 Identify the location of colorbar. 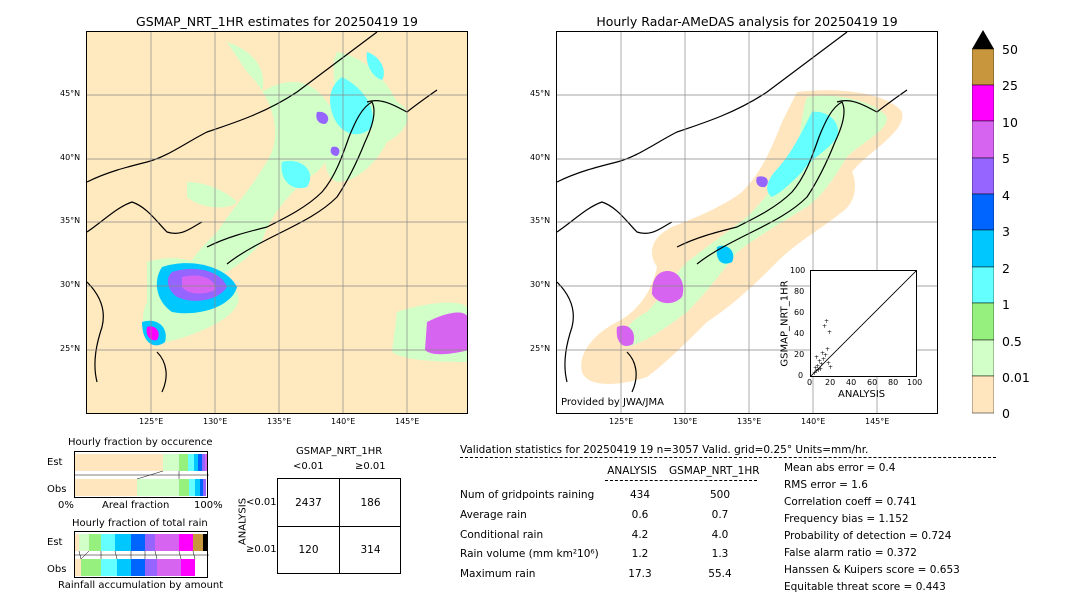
(983, 222).